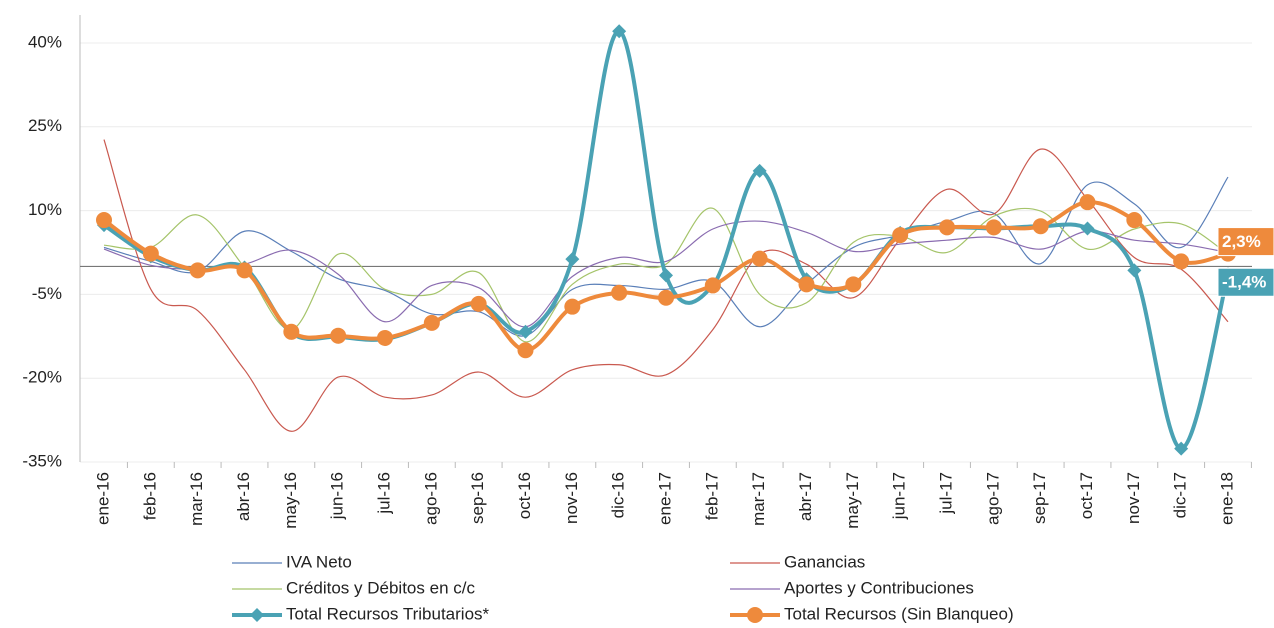 Image resolution: width=1274 pixels, height=628 pixels. Describe the element at coordinates (383, 493) in the screenshot. I see `x-tick-label: jul-16` at that location.